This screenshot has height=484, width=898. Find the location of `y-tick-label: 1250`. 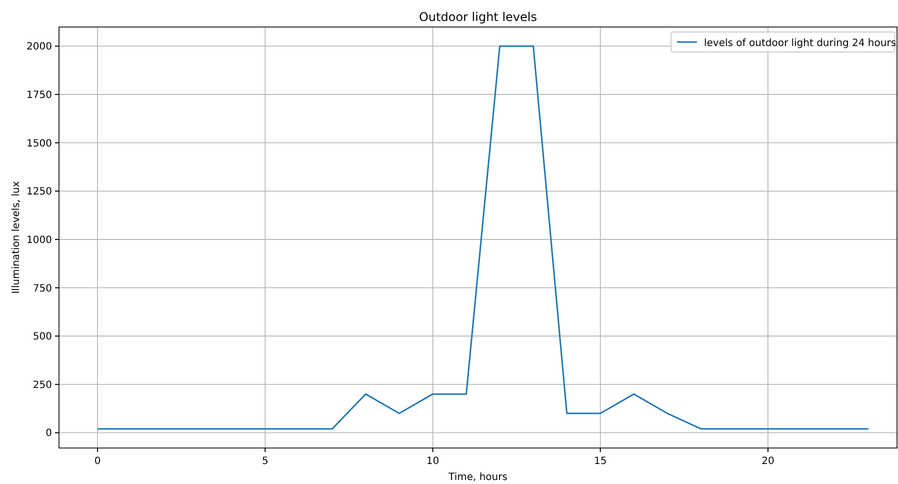

y-tick-label: 1250 is located at coordinates (39, 192).